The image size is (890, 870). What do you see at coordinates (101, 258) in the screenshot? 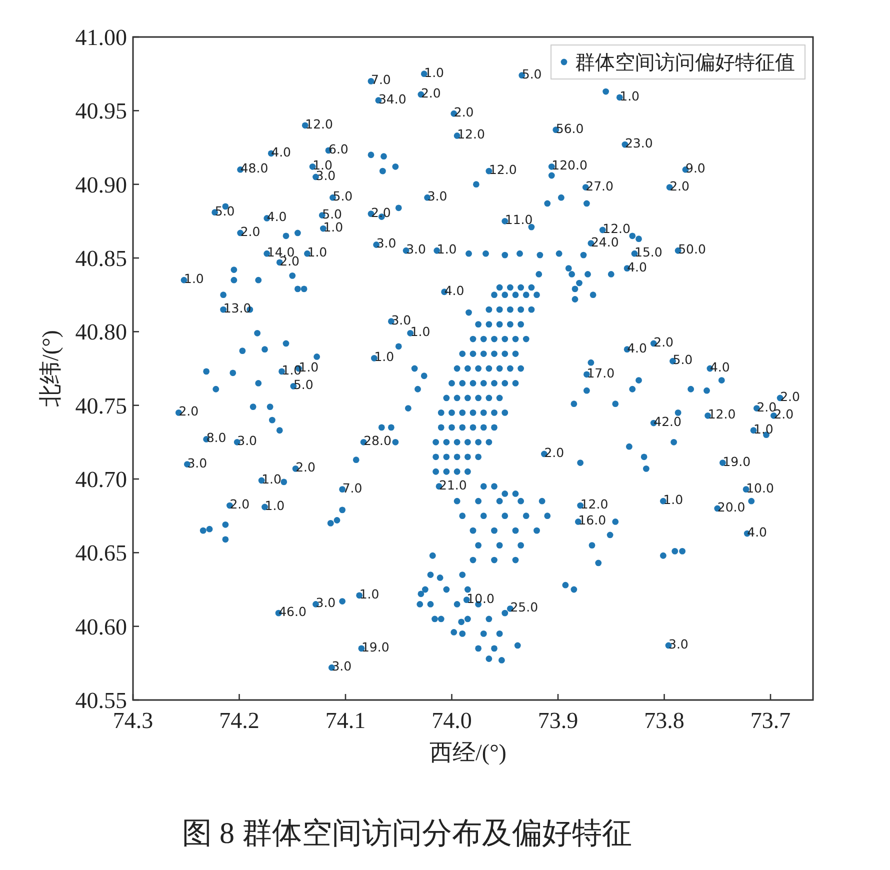
I see `y-tick-label: 40.85` at bounding box center [101, 258].